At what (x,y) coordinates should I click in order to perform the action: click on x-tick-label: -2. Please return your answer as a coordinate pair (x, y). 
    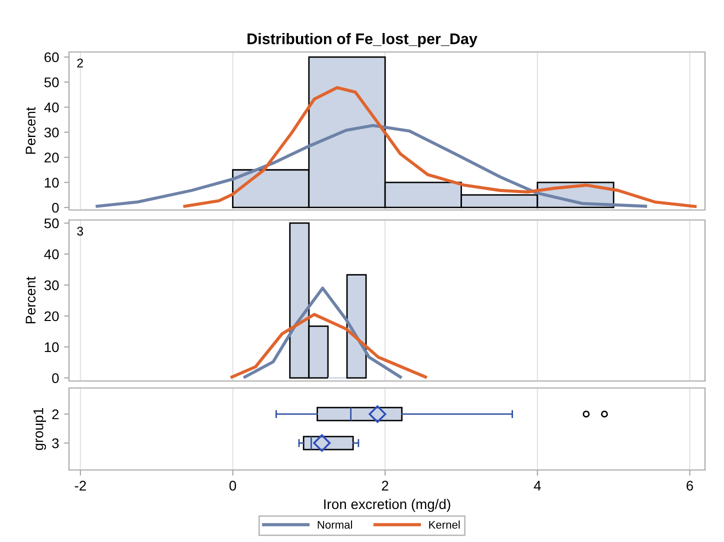
    Looking at the image, I should click on (80, 485).